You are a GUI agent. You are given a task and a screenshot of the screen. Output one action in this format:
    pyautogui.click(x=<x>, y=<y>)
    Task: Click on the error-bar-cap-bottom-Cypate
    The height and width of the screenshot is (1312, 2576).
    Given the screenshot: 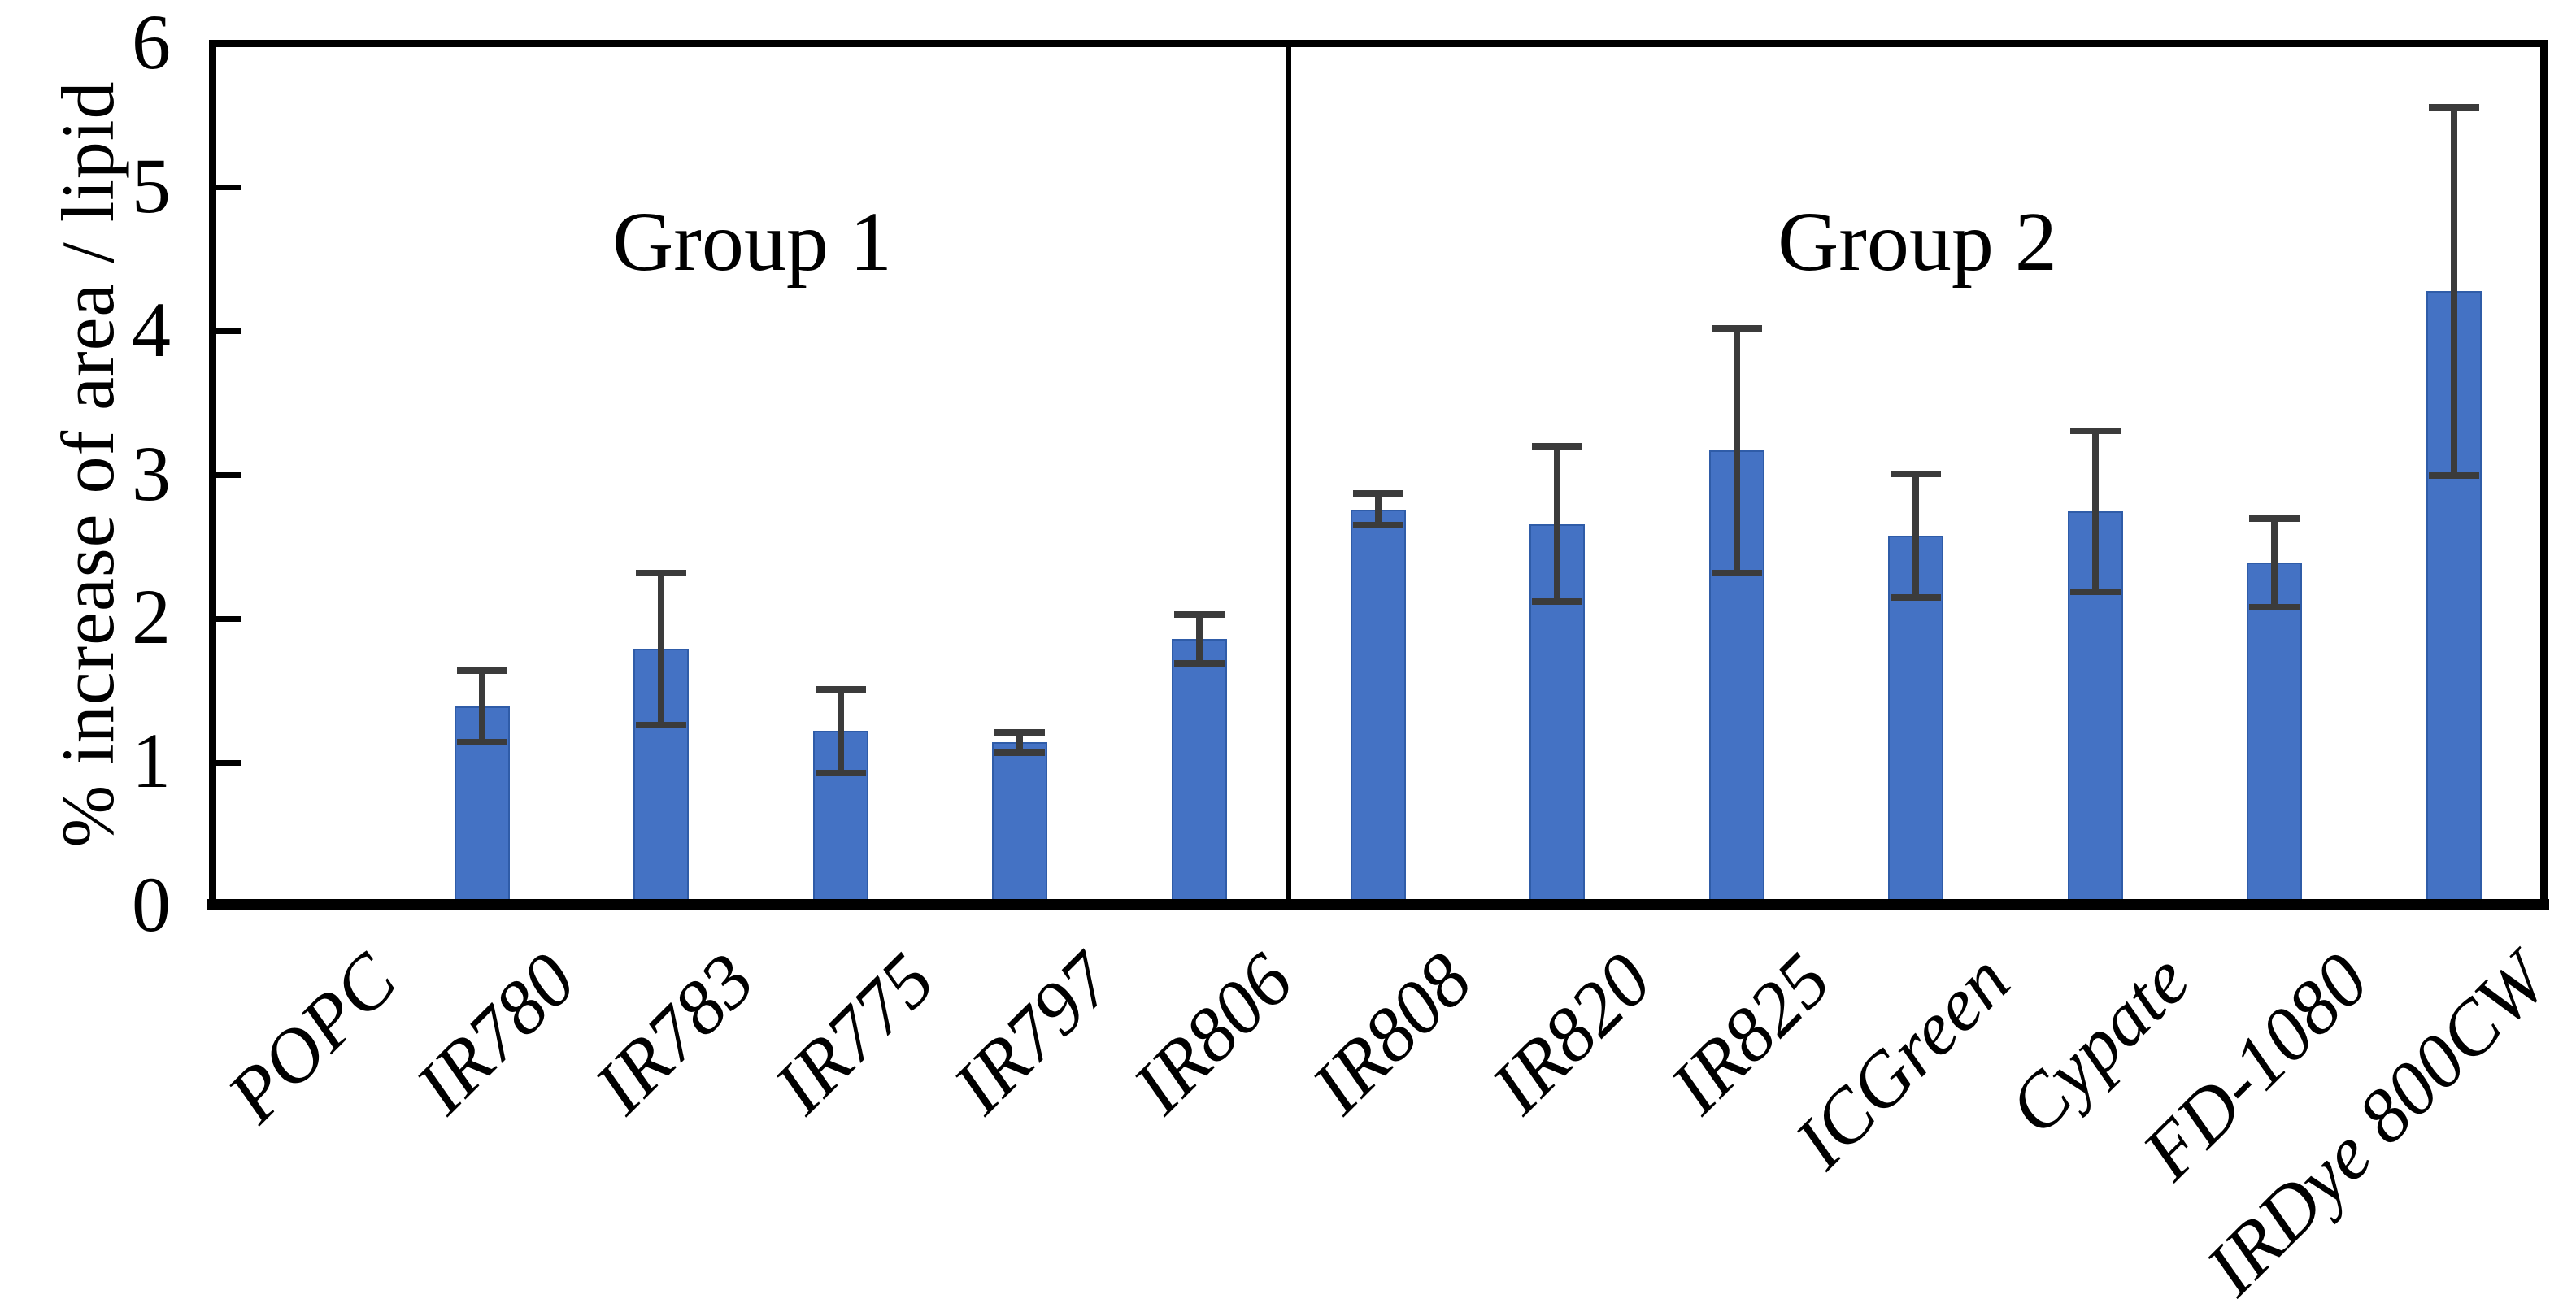 What is the action you would take?
    pyautogui.click(x=2095, y=591)
    